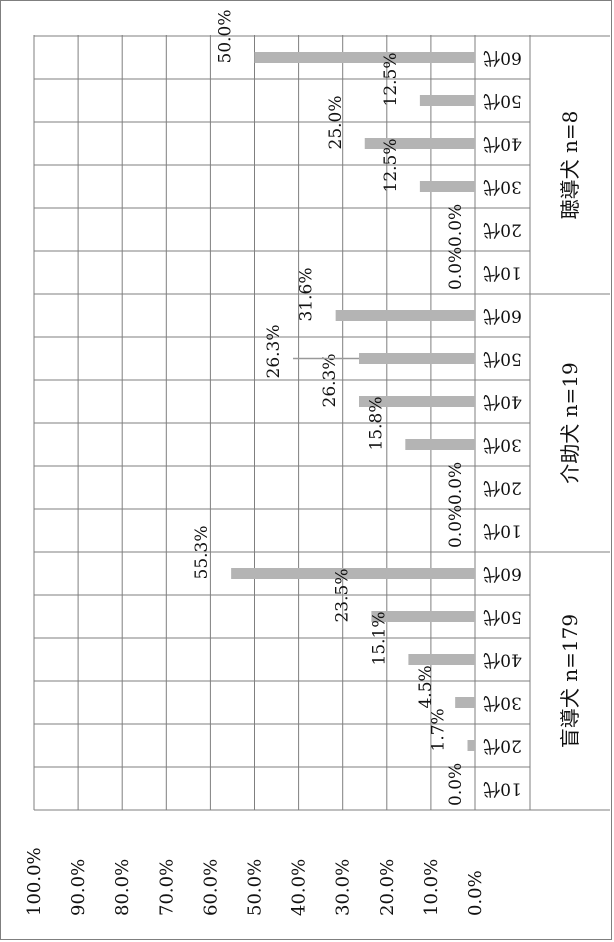 This screenshot has width=614, height=942. What do you see at coordinates (166, 887) in the screenshot?
I see `tick-label: 70.0%` at bounding box center [166, 887].